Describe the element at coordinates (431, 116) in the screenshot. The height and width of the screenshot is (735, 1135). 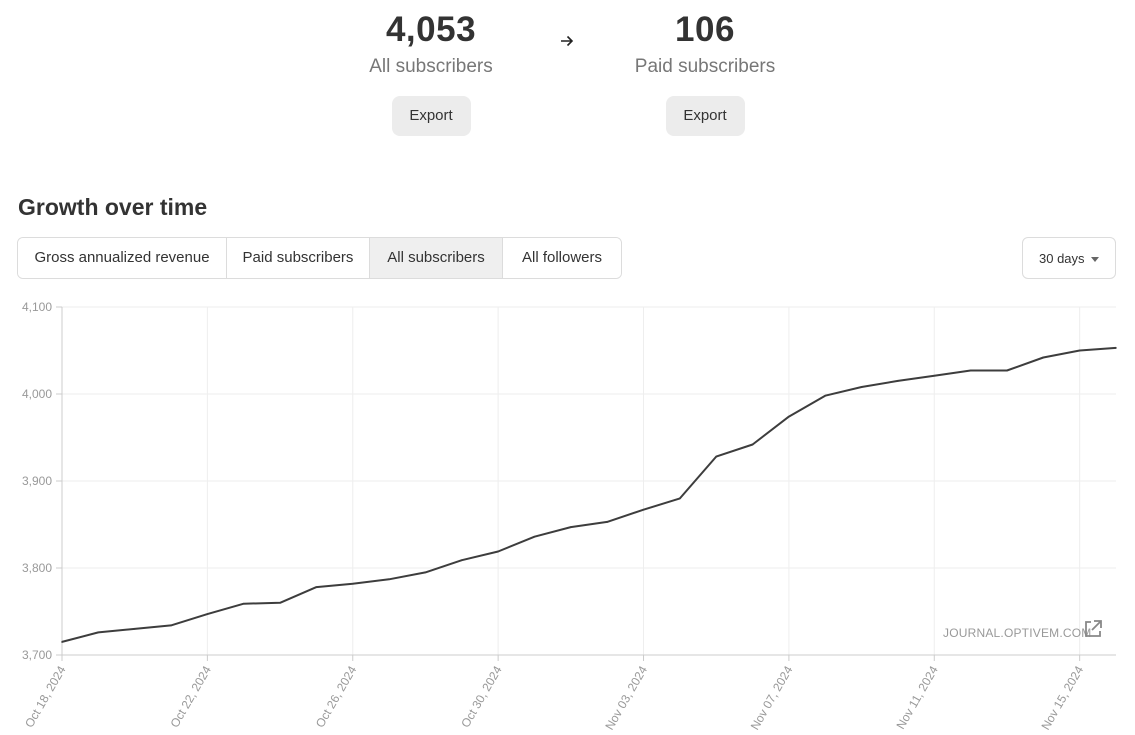
I see `export-all-subscribers-button: Export` at that location.